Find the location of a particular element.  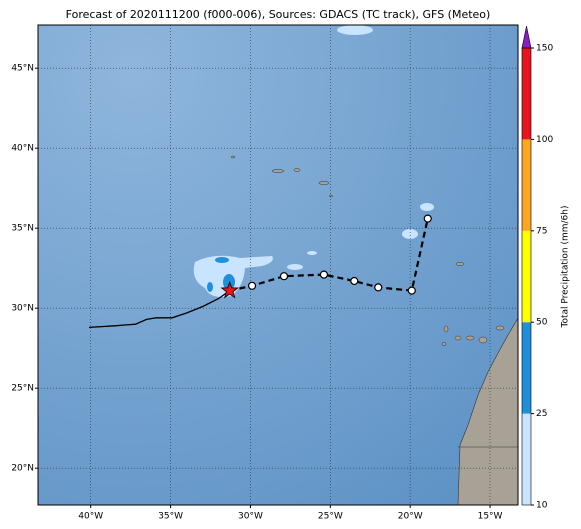

colorbar-extend is located at coordinates (526, 37).